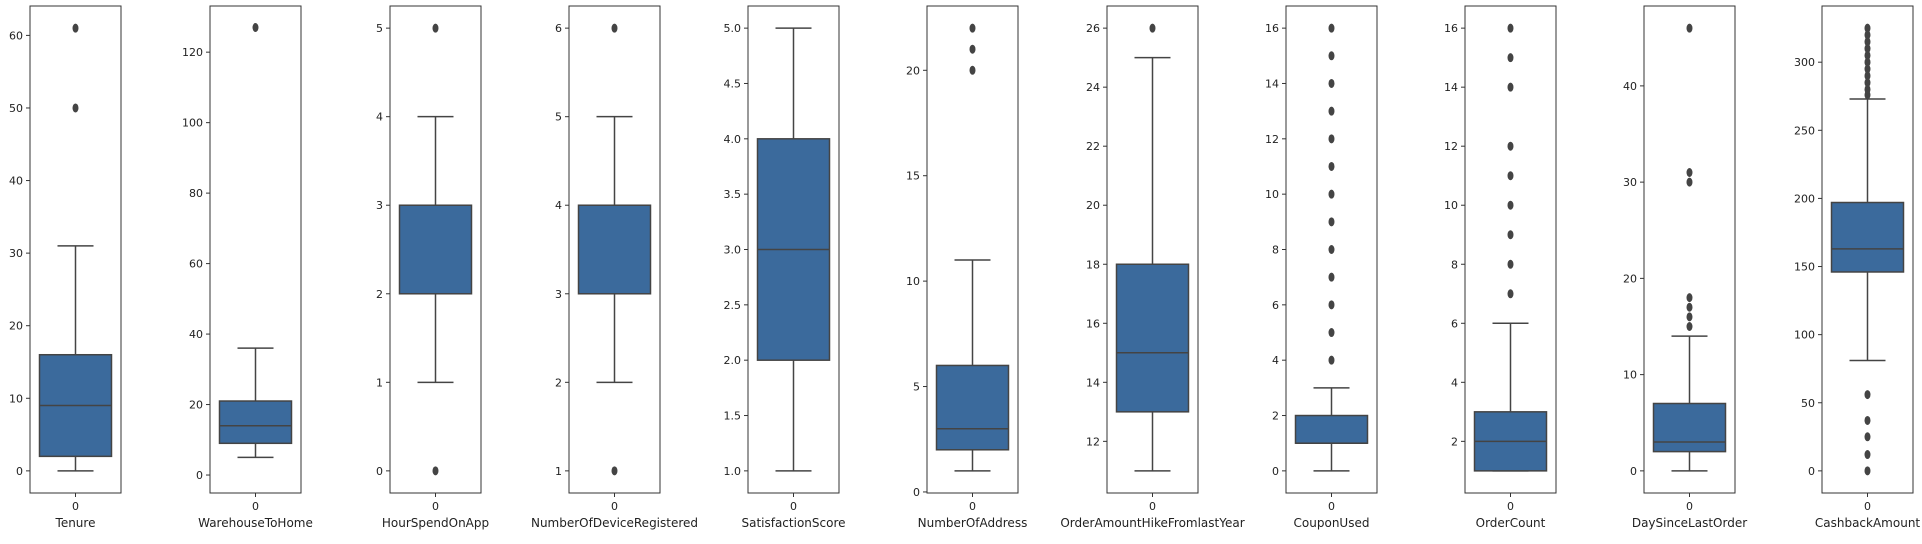 This screenshot has width=1922, height=544. Describe the element at coordinates (75, 523) in the screenshot. I see `x-axis-label: Tenure` at that location.